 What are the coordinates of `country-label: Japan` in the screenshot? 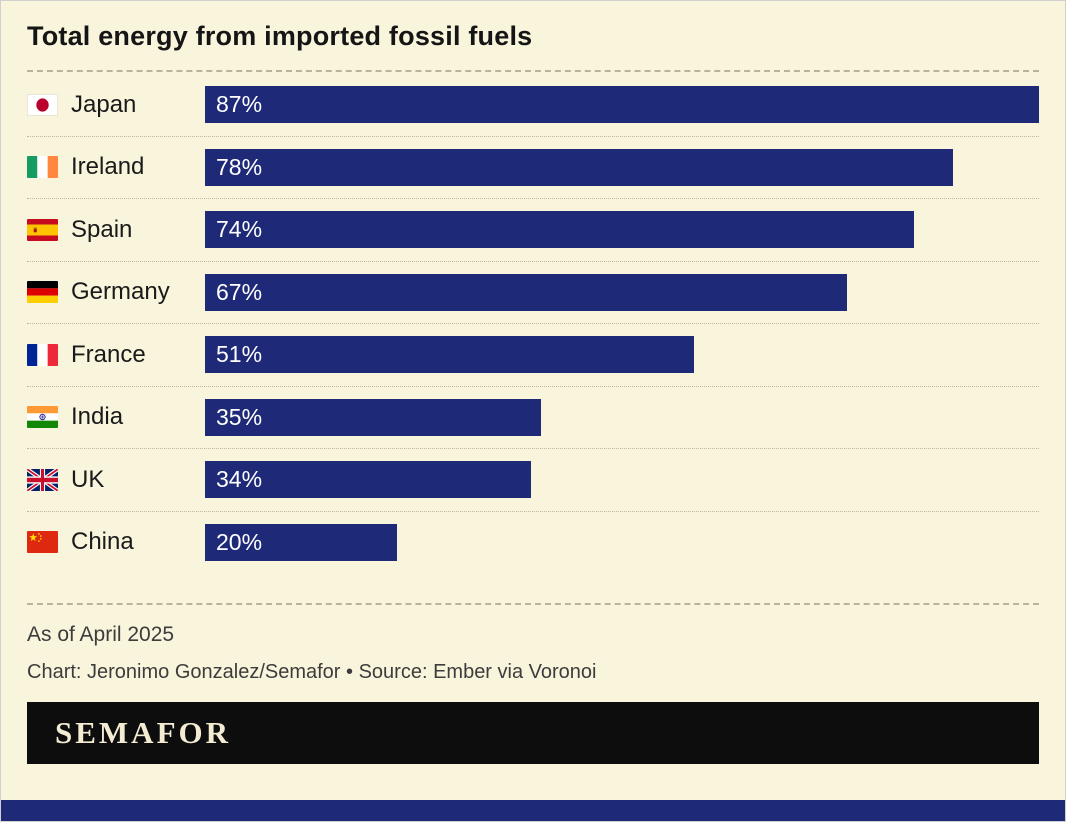 It's located at (104, 104).